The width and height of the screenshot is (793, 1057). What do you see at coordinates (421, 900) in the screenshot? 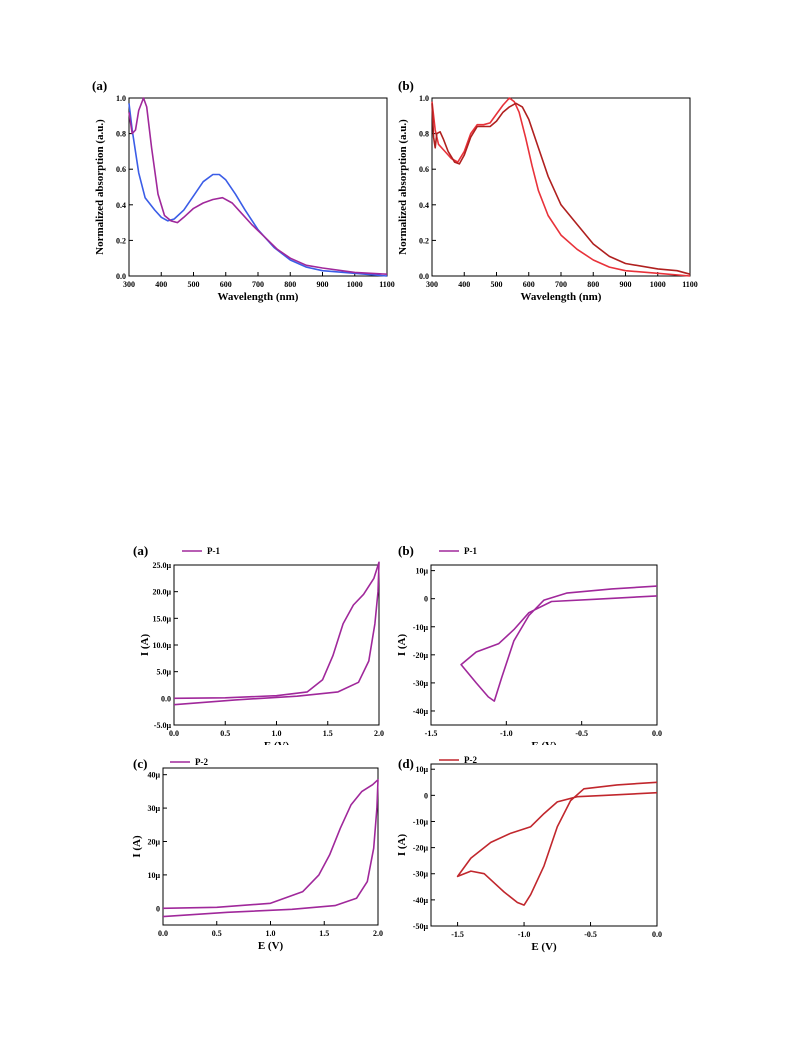
I see `y-tick-label: -40μ` at bounding box center [421, 900].